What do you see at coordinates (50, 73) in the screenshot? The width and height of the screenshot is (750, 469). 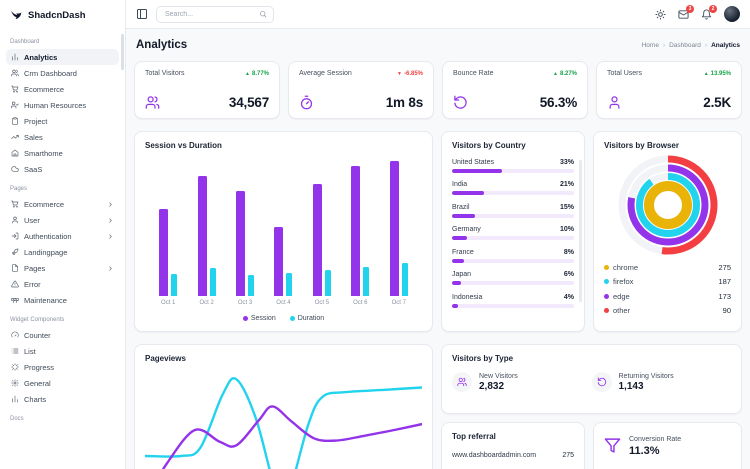 I see `sidebar-item-label: Crm Dashboard` at bounding box center [50, 73].